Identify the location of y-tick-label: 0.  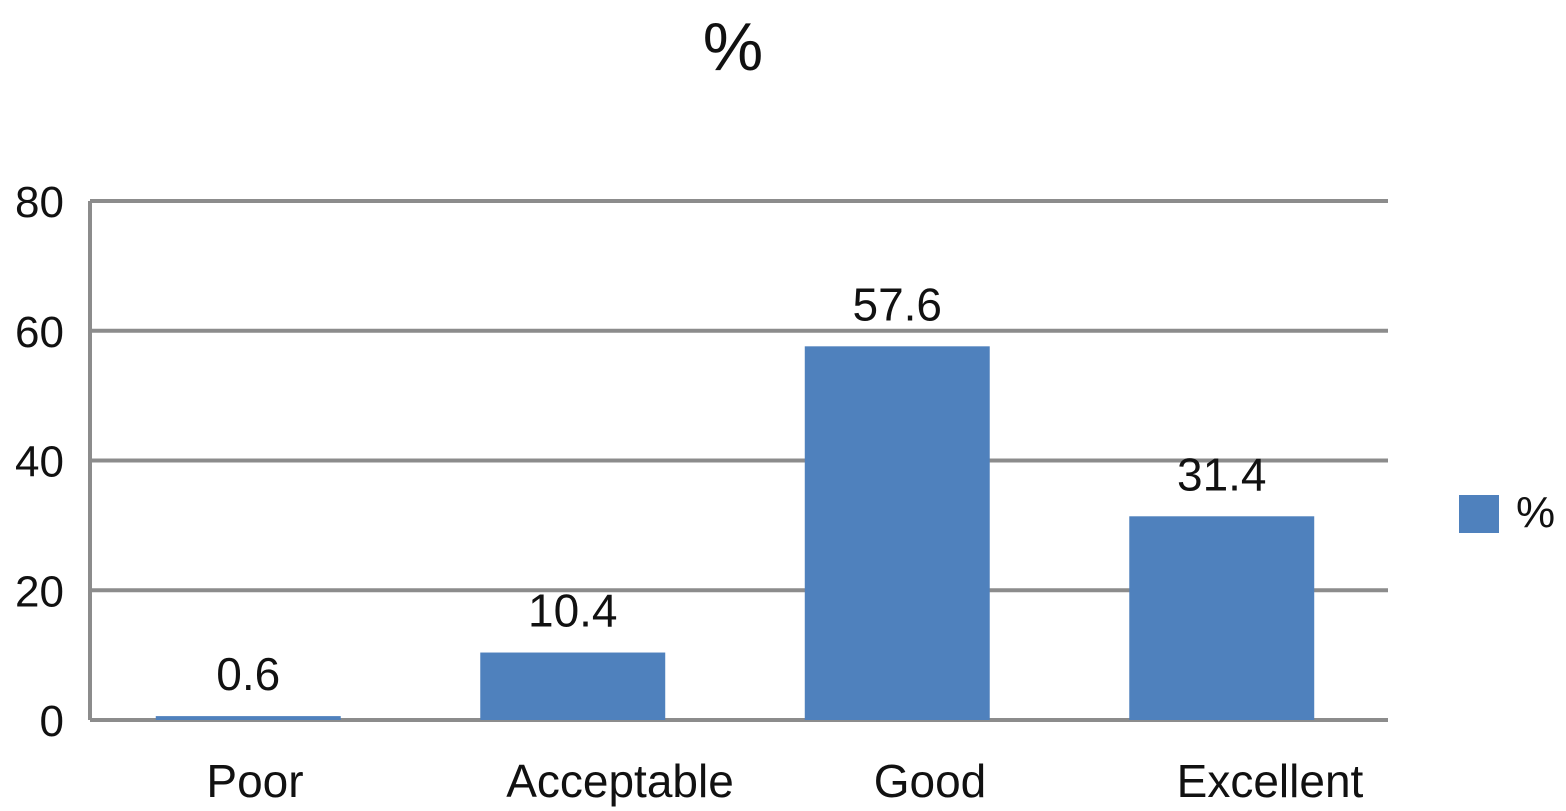
(52, 721).